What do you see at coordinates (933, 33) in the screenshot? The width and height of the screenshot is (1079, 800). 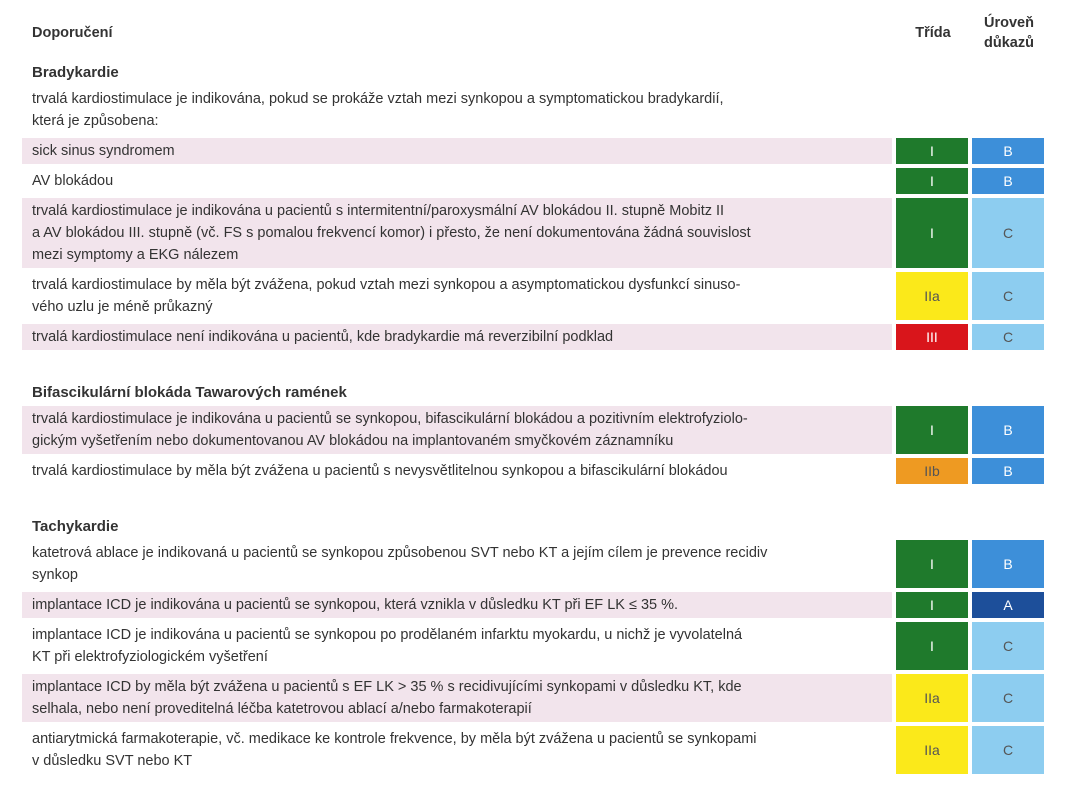 I see `header-class: Třída` at bounding box center [933, 33].